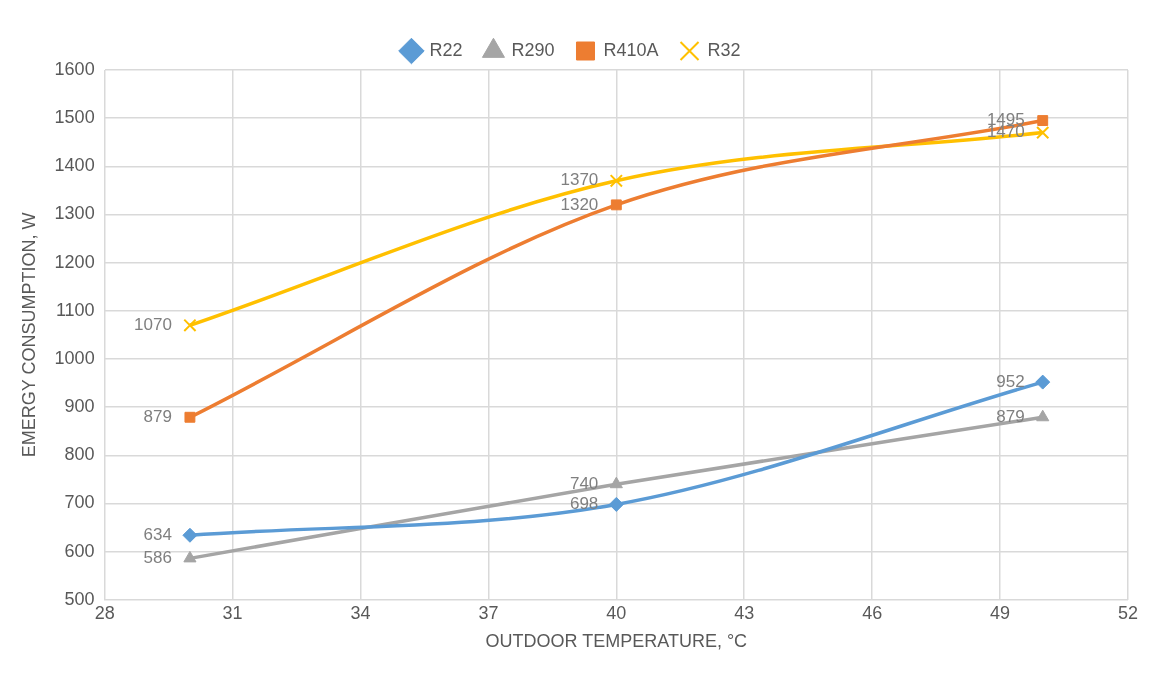  I want to click on x-tick-label: 49, so click(1000, 612).